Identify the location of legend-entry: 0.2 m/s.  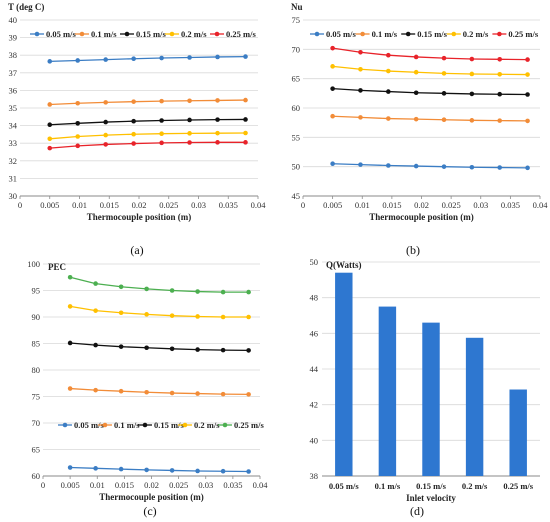
(194, 34).